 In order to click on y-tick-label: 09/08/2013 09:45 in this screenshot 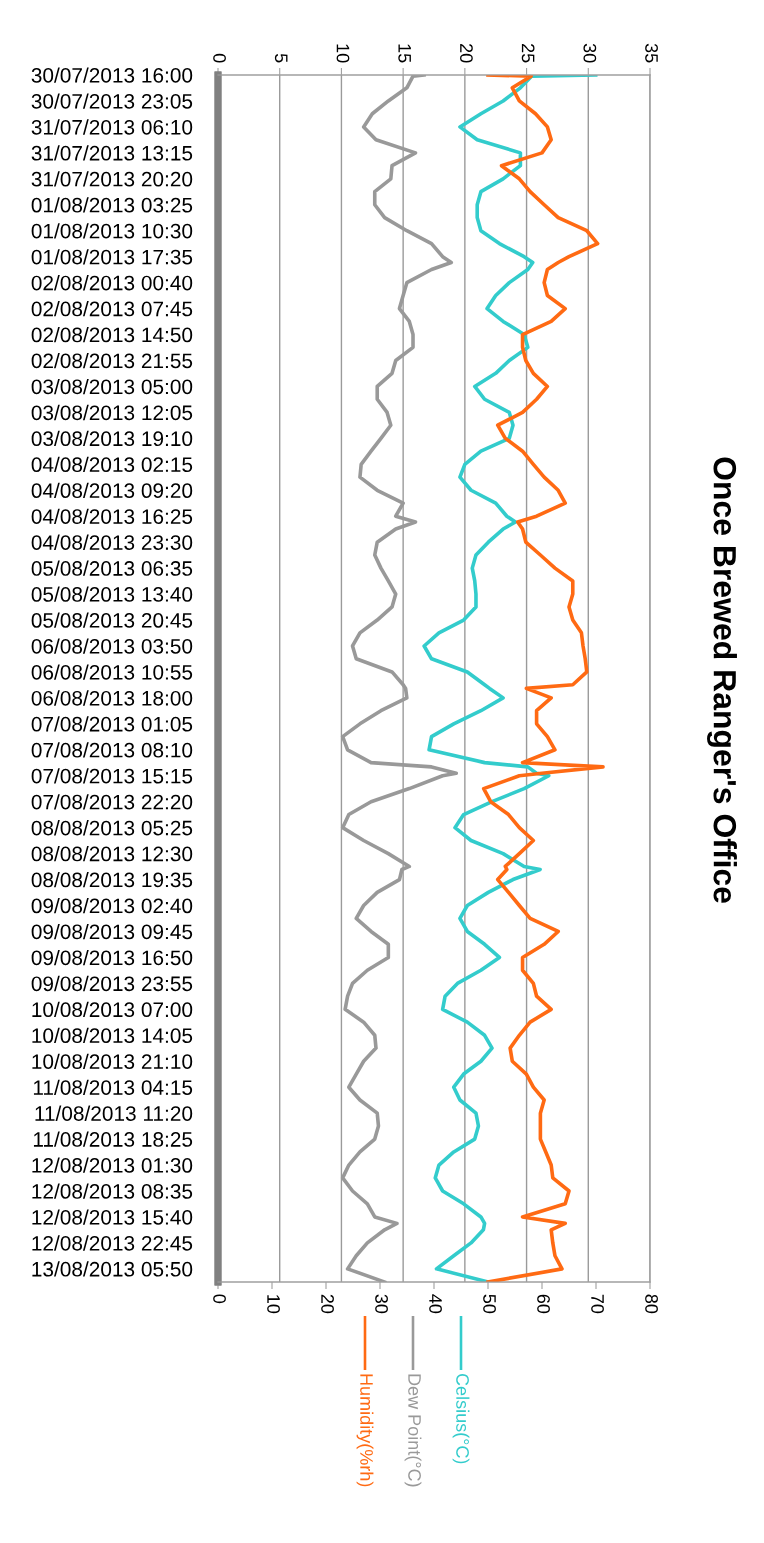, I will do `click(112, 931)`.